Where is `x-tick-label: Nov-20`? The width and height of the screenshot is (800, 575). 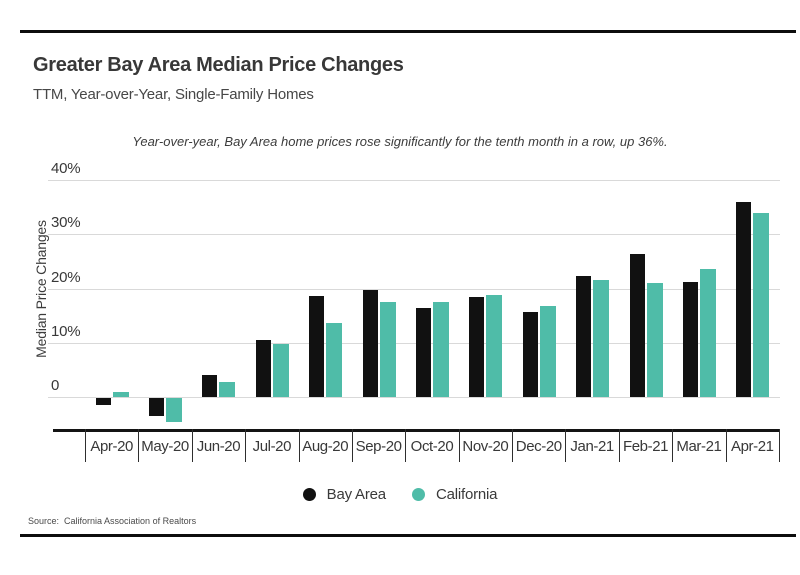
x-tick-label: Nov-20 is located at coordinates (485, 446).